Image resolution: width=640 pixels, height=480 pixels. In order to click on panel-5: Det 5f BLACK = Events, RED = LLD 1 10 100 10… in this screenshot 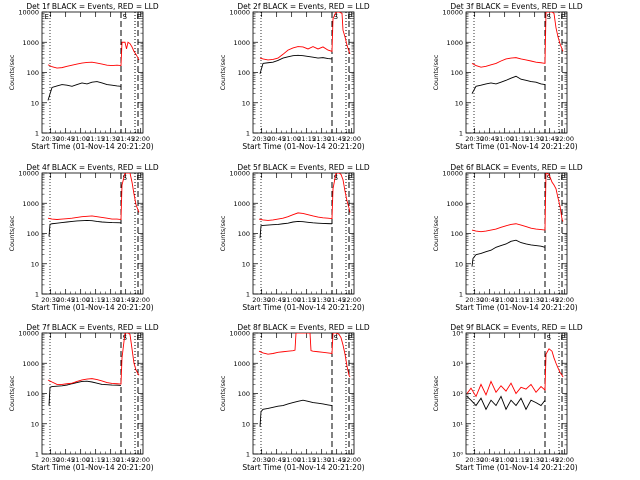, I will do `click(294, 237)`.